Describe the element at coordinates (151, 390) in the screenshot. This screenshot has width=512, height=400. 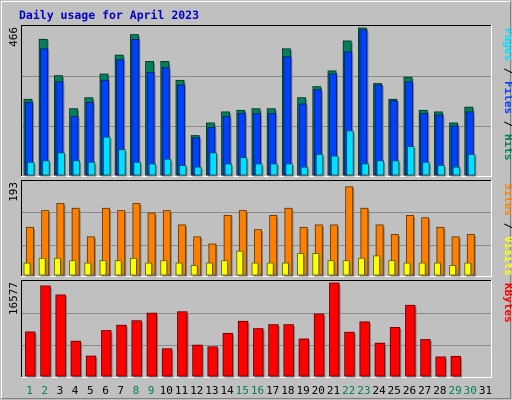
I see `x-tick-label-9: 9` at that location.